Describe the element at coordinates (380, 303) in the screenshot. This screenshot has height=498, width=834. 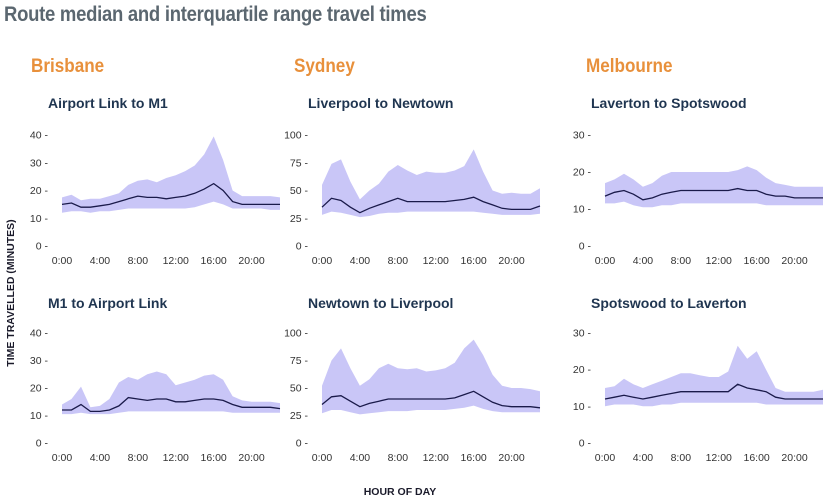
I see `panel-title: Newtown to Liverpool` at that location.